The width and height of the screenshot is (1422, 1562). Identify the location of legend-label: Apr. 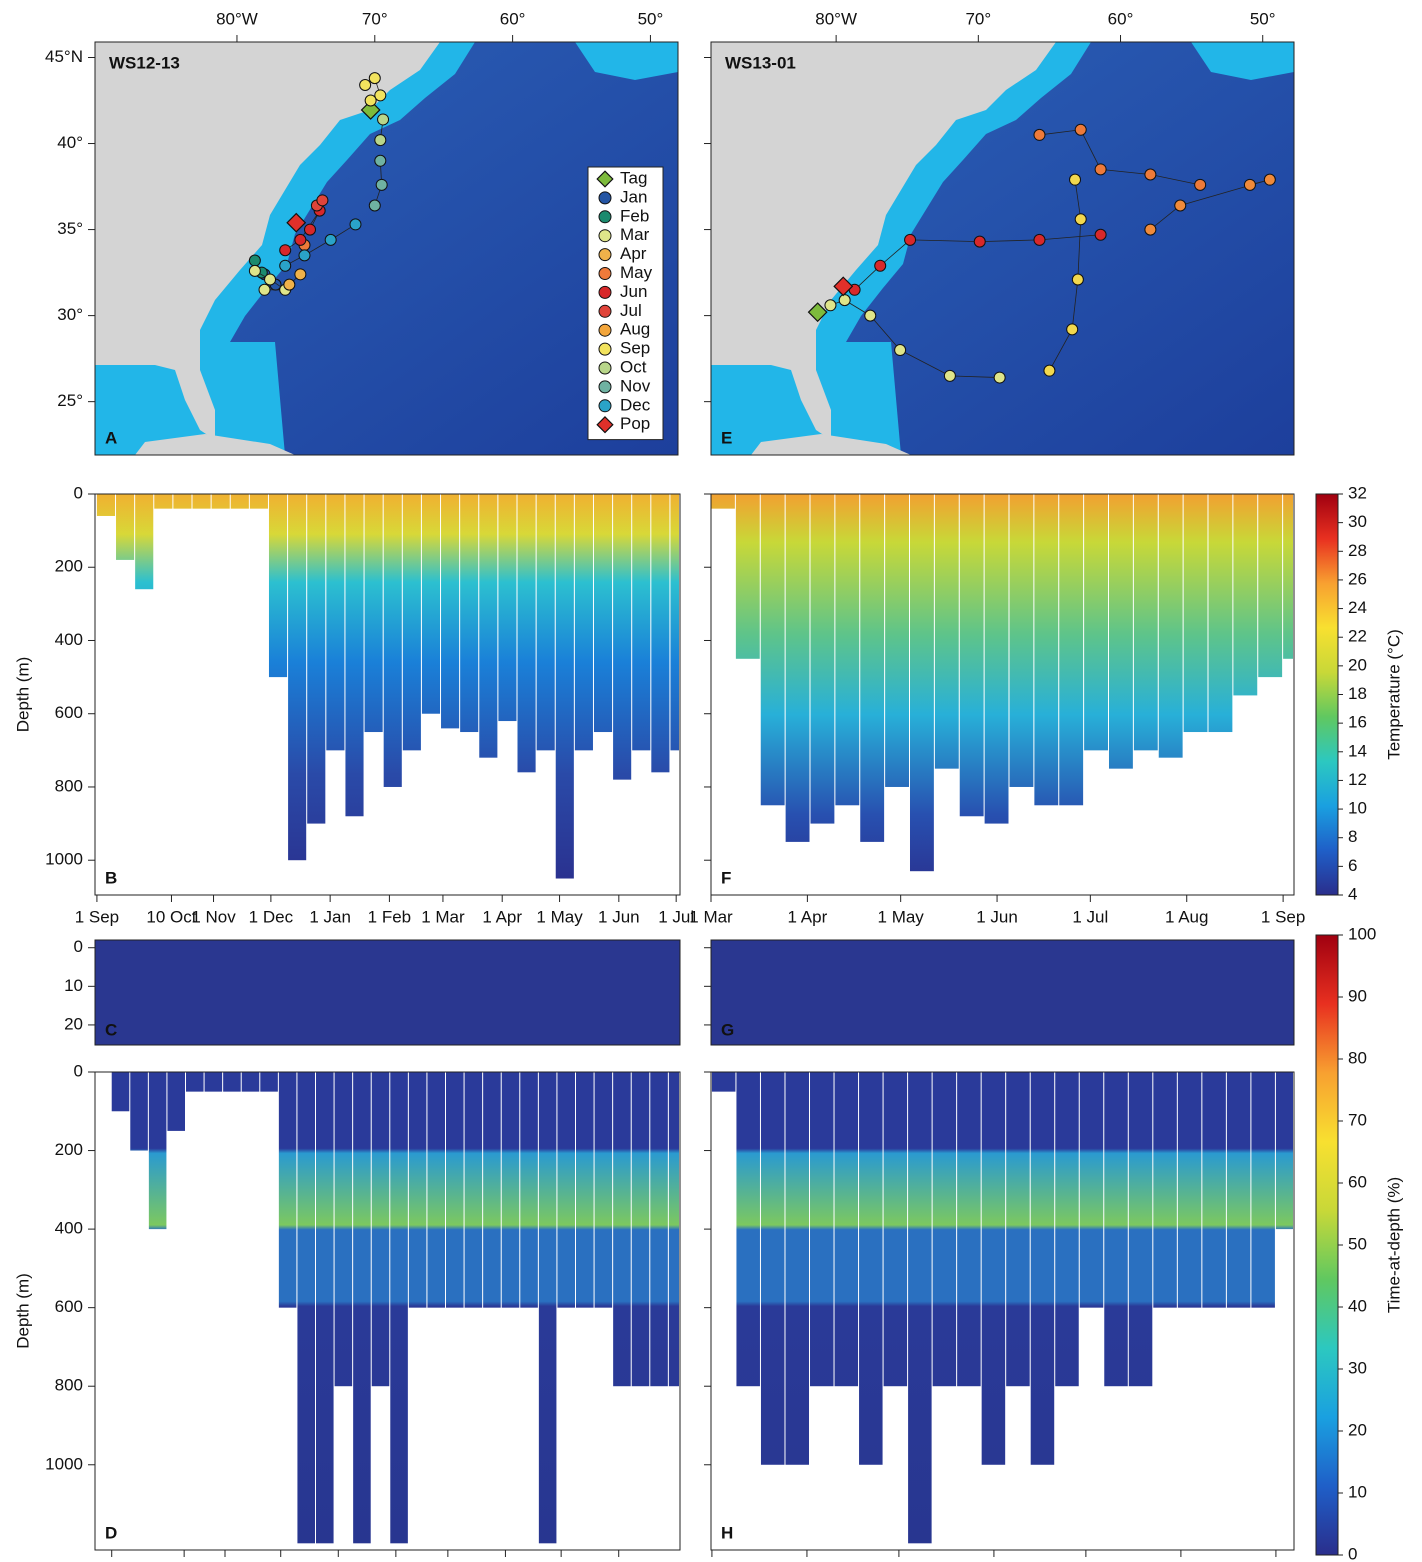
(633, 253).